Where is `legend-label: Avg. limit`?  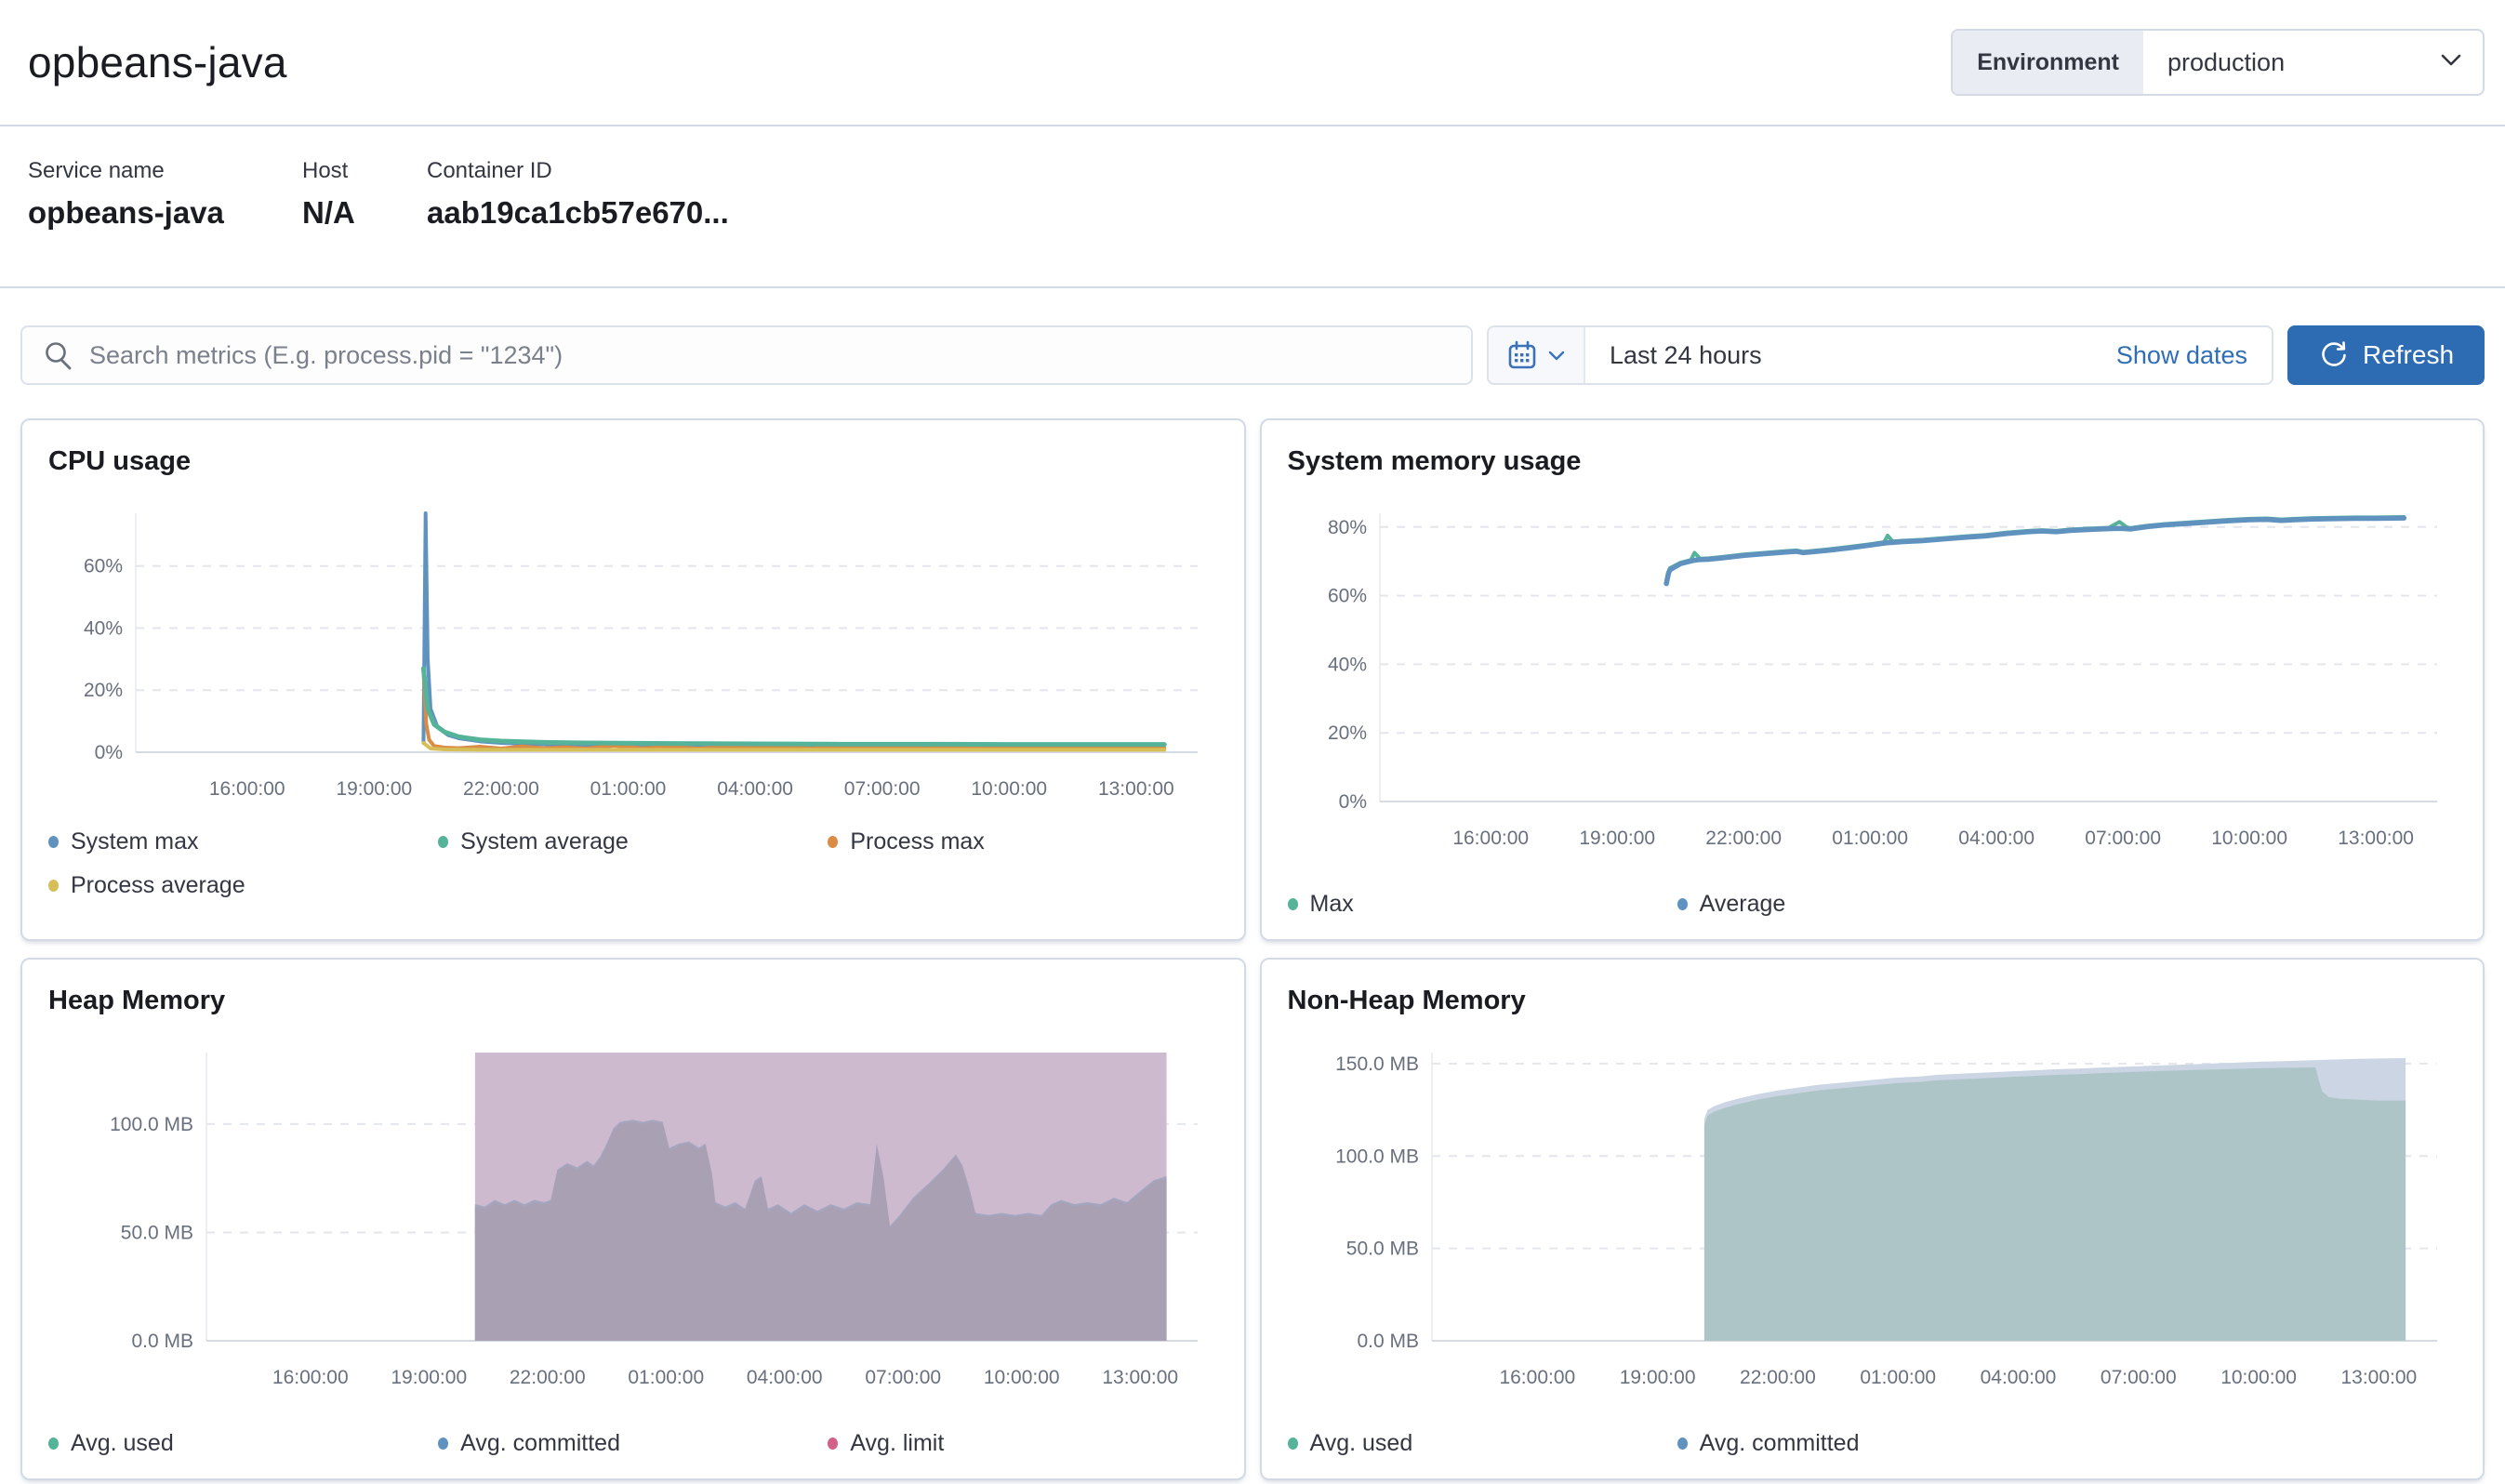
legend-label: Avg. limit is located at coordinates (897, 1443).